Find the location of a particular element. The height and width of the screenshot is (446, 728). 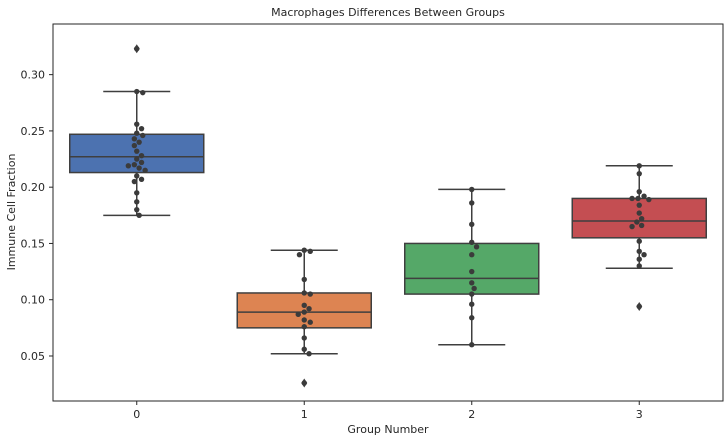

y-tick-label: 0.05 is located at coordinates (33, 356).